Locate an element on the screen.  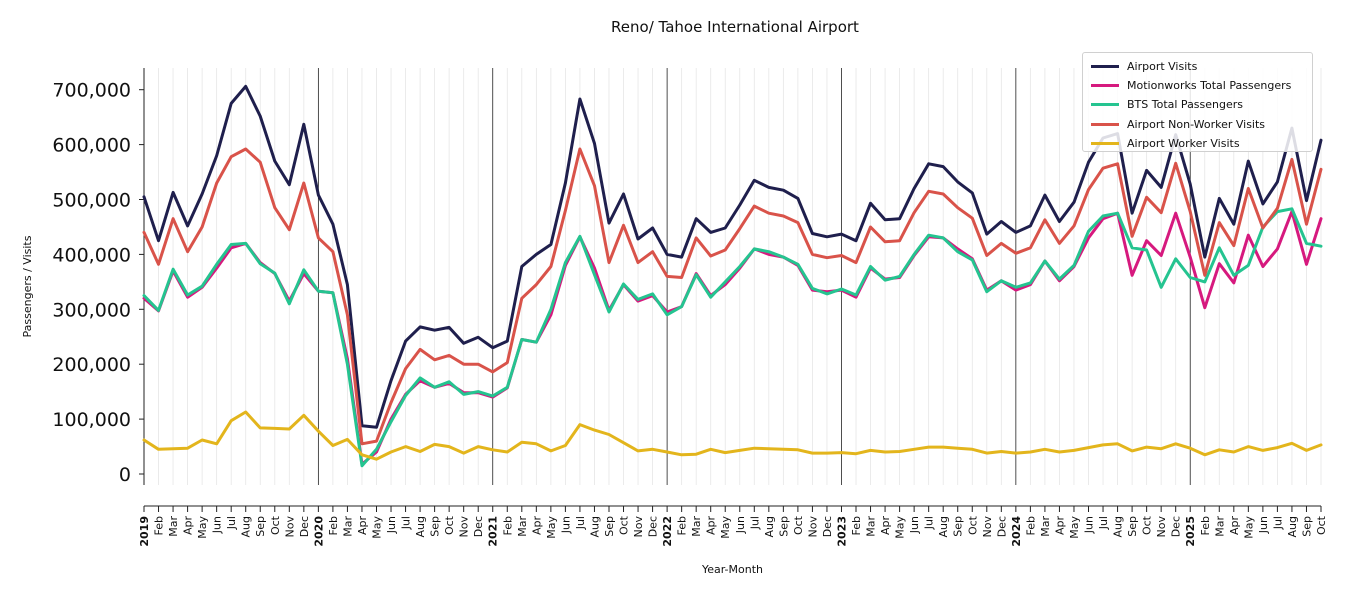
x-tick-label: 2024 is located at coordinates (1016, 531).